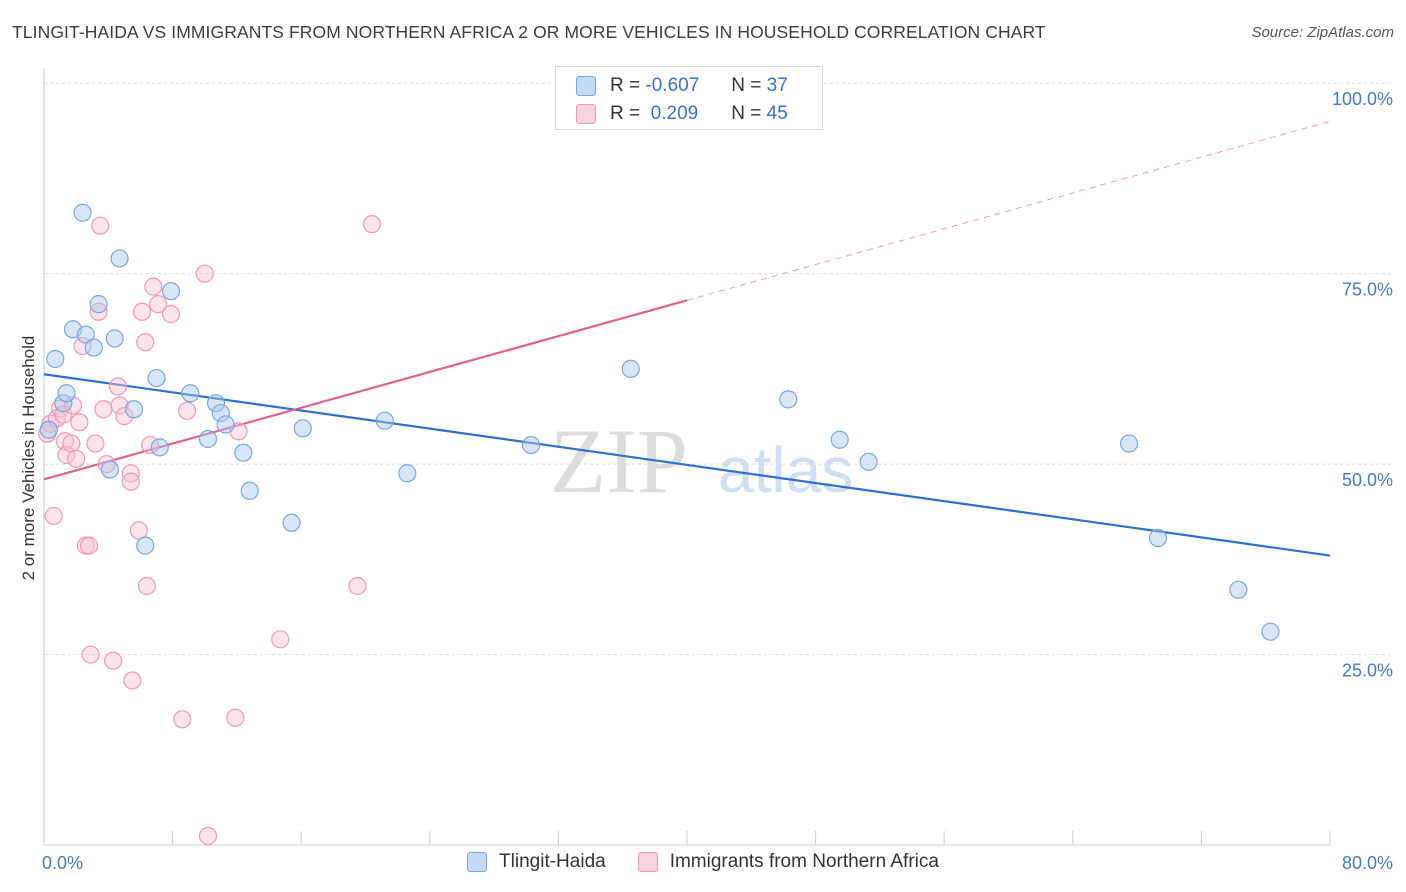 This screenshot has height=892, width=1406. What do you see at coordinates (785, 470) in the screenshot?
I see `watermark-atlas: atlas` at bounding box center [785, 470].